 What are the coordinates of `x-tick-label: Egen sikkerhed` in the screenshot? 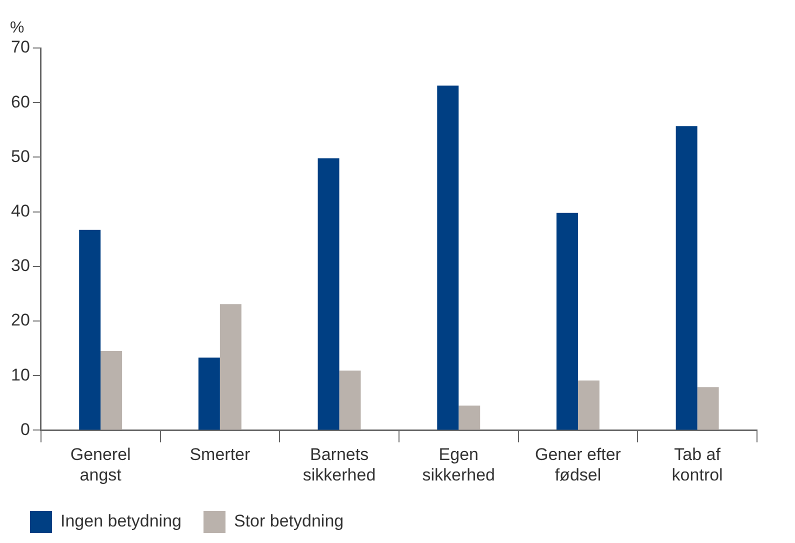 It's located at (459, 464).